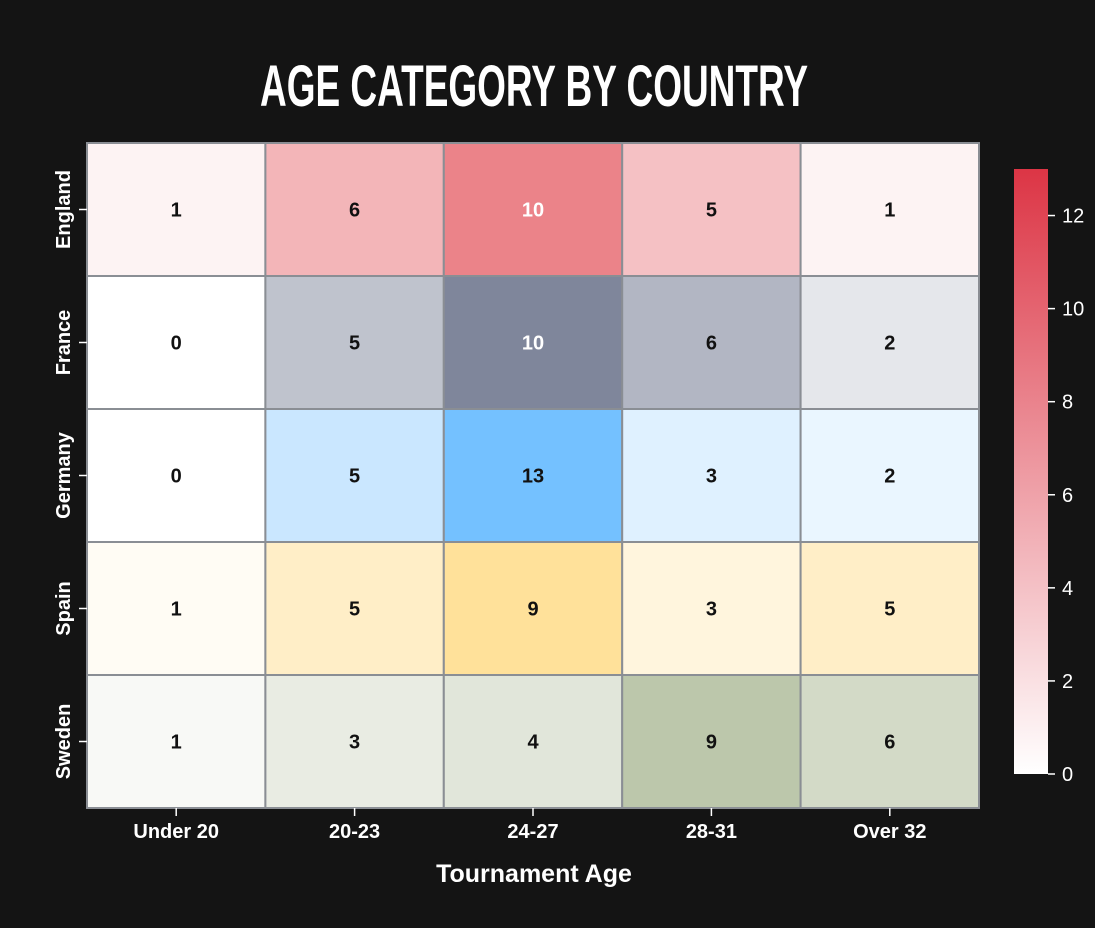 The height and width of the screenshot is (928, 1095). Describe the element at coordinates (1073, 310) in the screenshot. I see `colorbar-tick-label: 10` at that location.